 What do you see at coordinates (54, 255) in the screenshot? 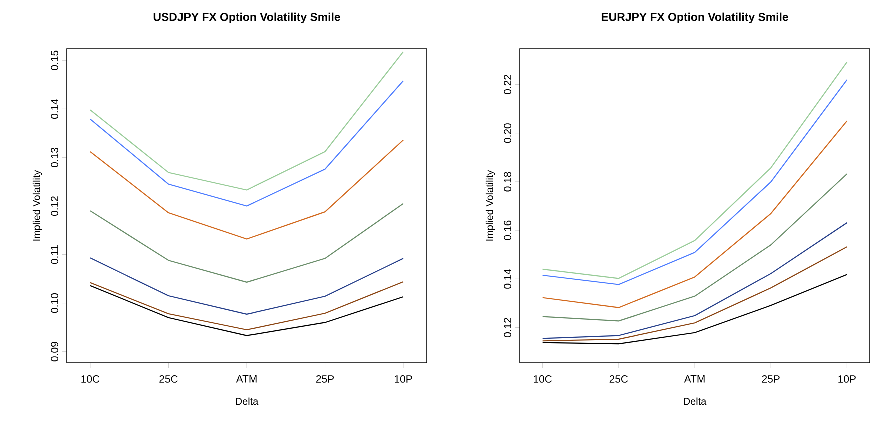
I see `y-tick-label: 0.11` at bounding box center [54, 255].